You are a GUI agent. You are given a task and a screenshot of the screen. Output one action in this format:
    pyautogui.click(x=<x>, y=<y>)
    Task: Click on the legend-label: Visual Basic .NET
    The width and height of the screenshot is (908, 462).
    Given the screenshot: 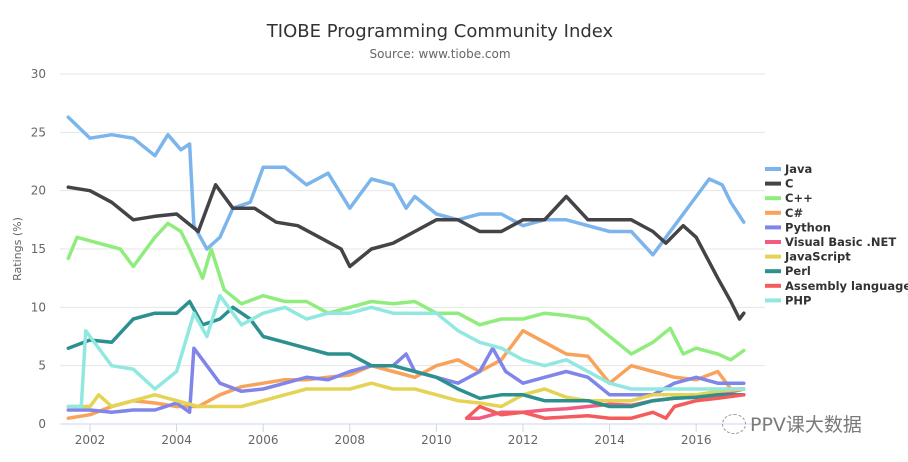 What is the action you would take?
    pyautogui.click(x=840, y=242)
    